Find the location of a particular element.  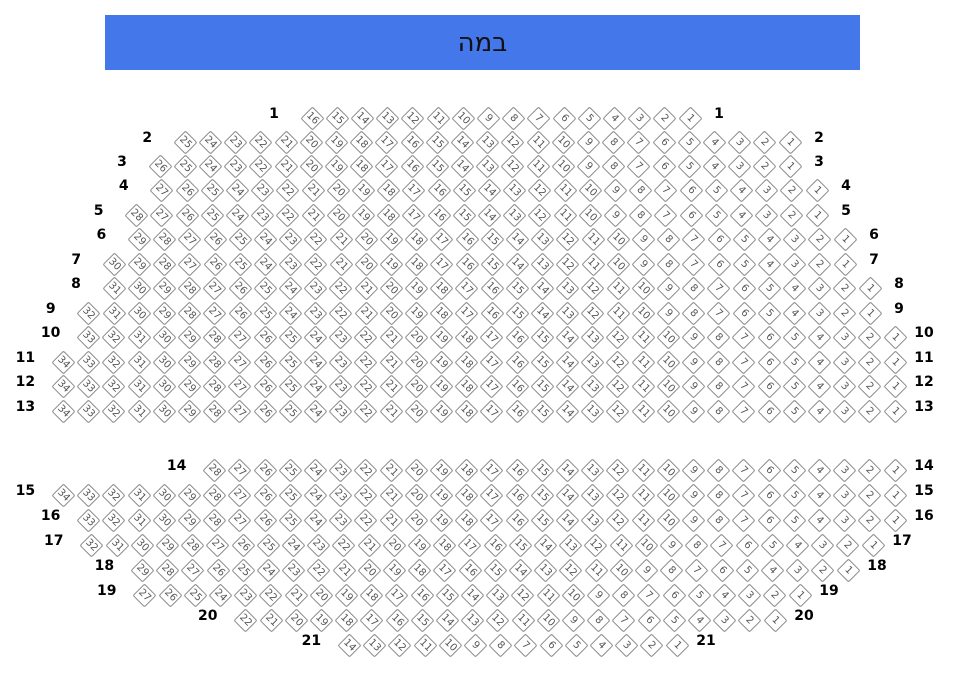

seat: 25 is located at coordinates (290, 362).